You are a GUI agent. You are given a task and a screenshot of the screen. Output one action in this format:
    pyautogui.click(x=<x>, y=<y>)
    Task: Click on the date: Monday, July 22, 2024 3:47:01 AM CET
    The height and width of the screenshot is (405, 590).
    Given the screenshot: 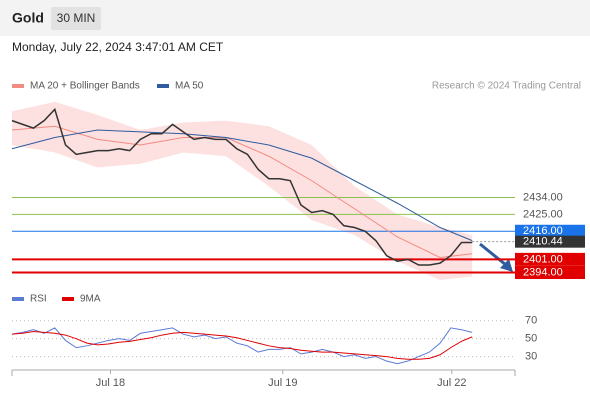 What is the action you would take?
    pyautogui.click(x=118, y=47)
    